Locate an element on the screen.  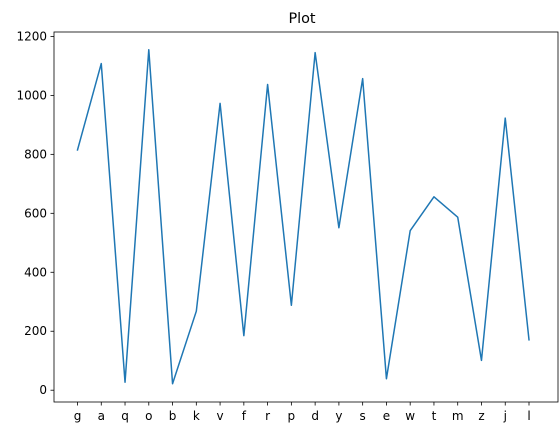
x-tick-label: d is located at coordinates (315, 416).